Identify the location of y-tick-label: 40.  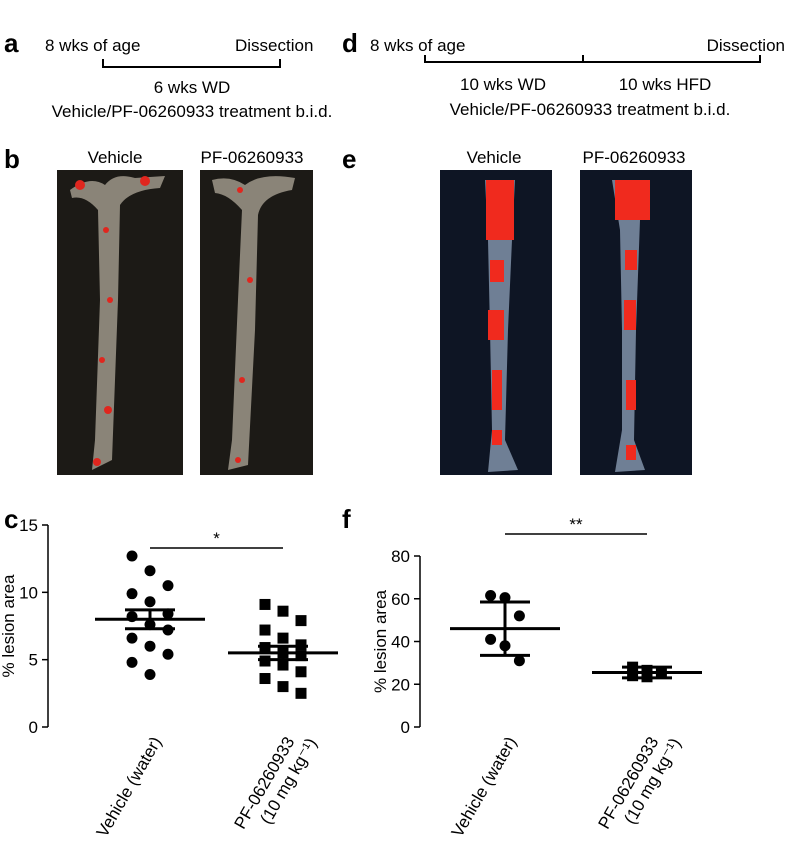
(400, 642).